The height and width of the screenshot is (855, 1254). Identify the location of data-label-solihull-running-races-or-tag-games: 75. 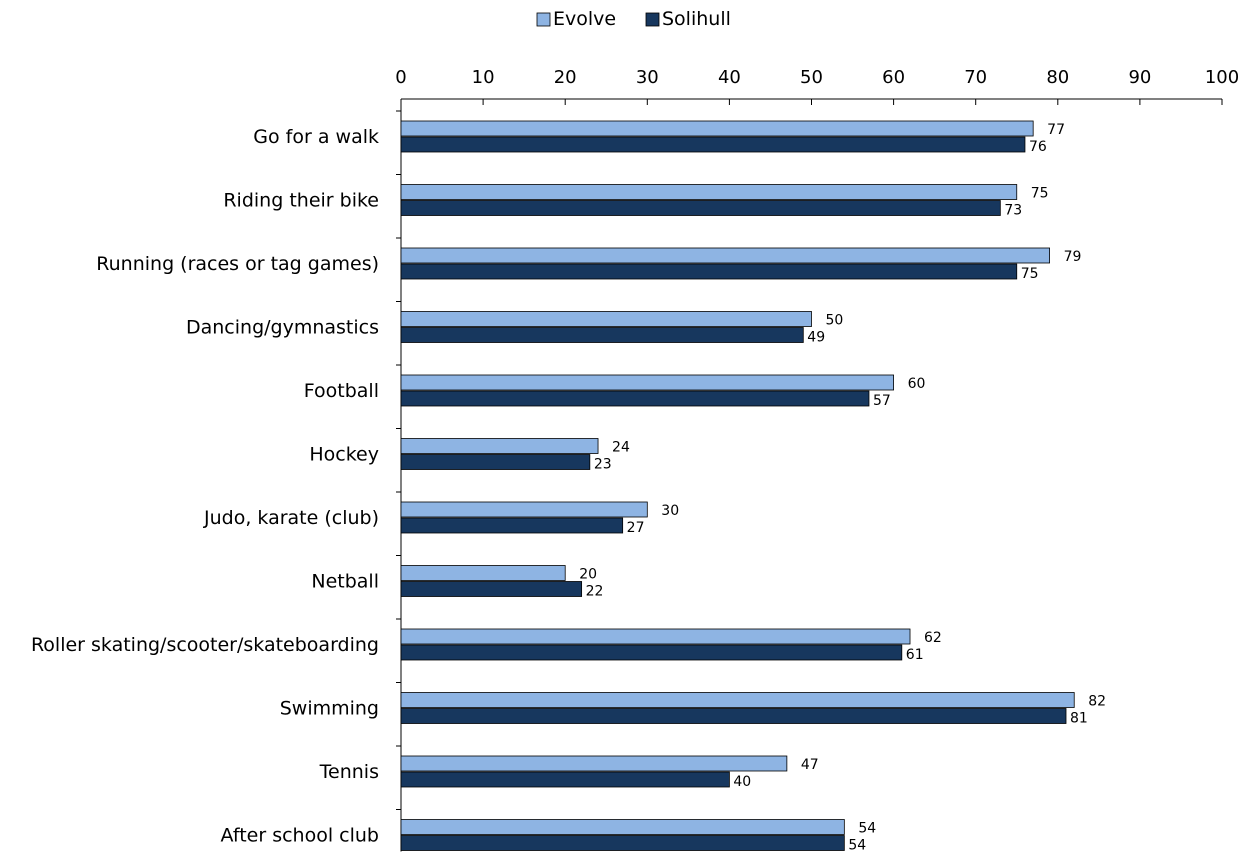
(1030, 274).